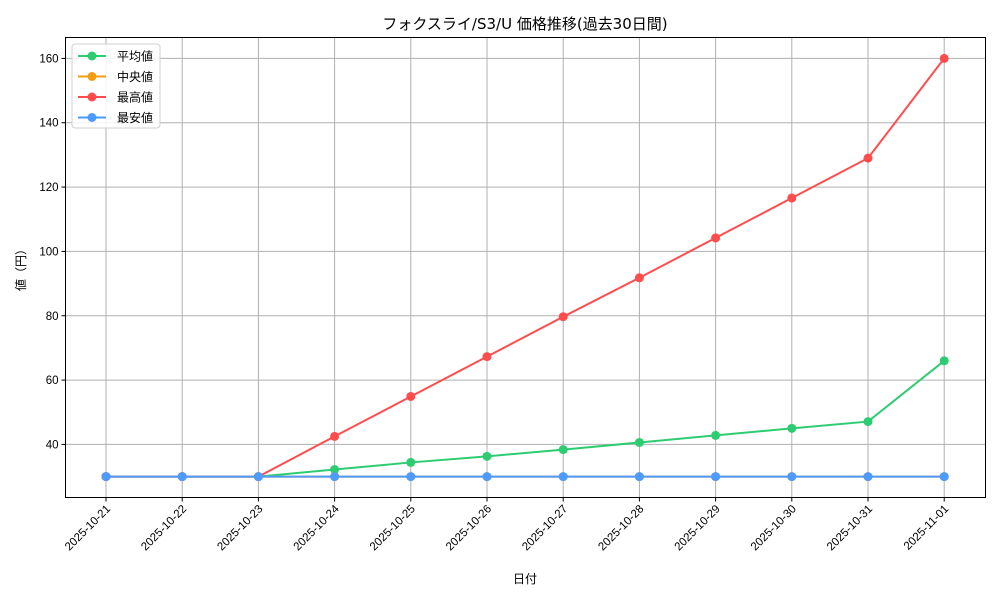  What do you see at coordinates (48, 188) in the screenshot?
I see `y-tick-label: 120` at bounding box center [48, 188].